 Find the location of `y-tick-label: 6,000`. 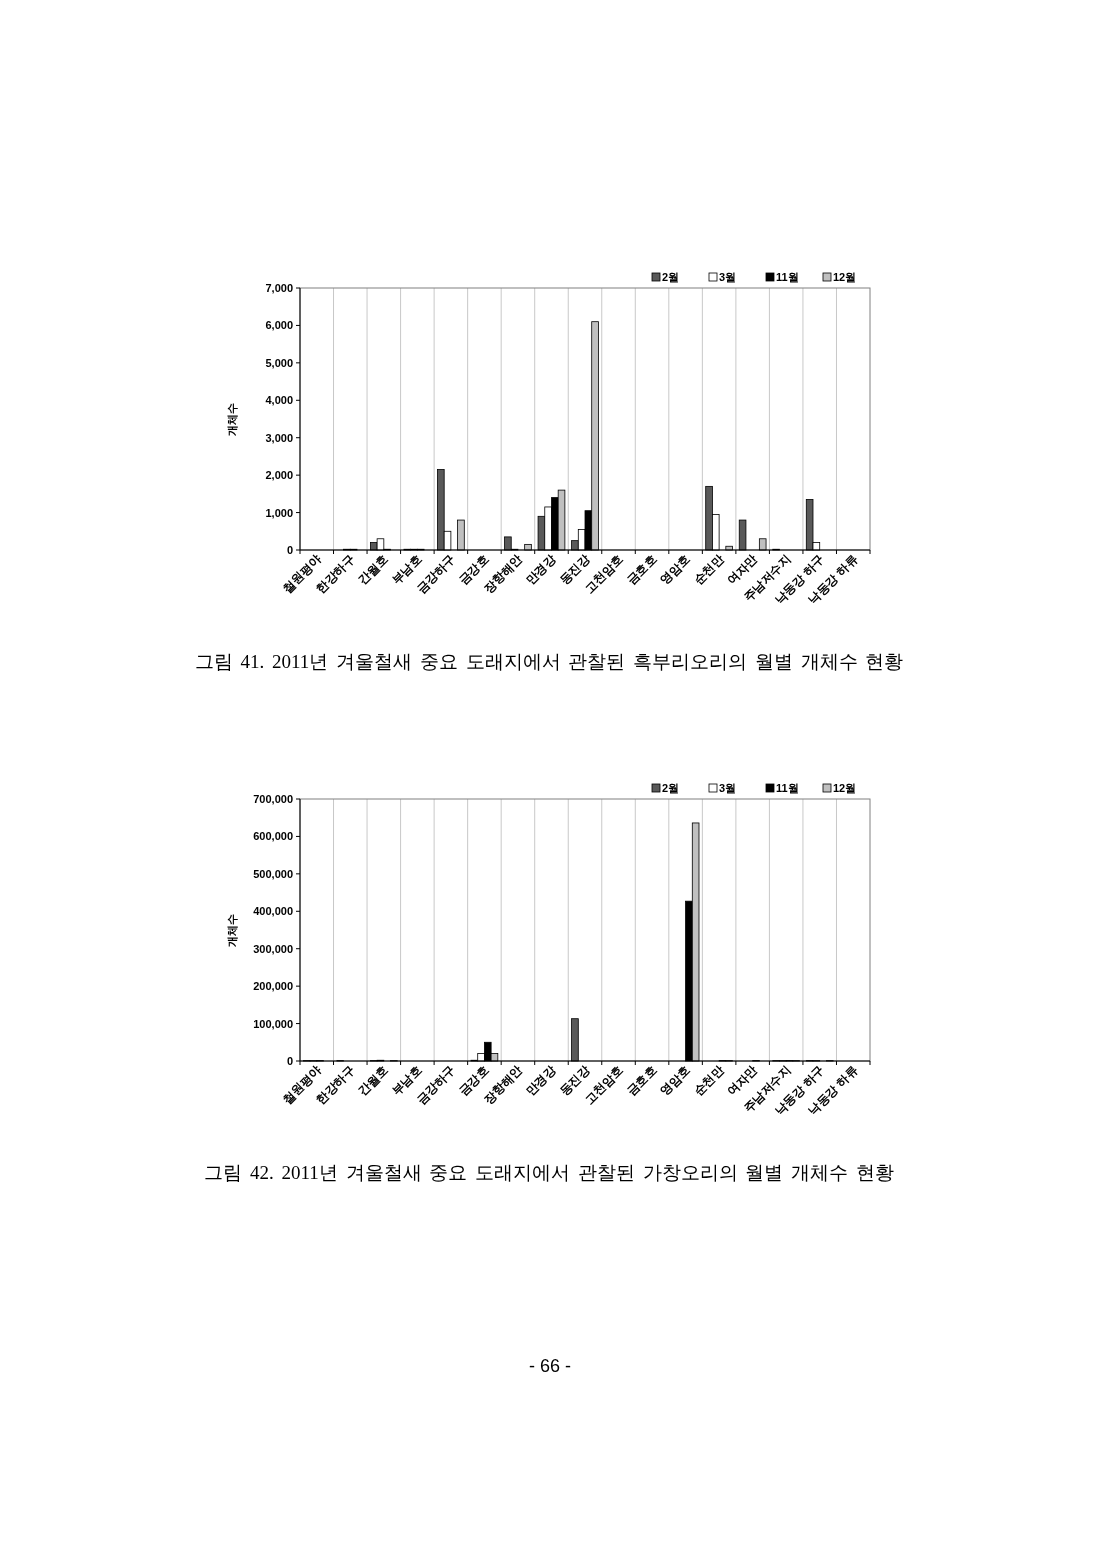

y-tick-label: 6,000 is located at coordinates (279, 325).